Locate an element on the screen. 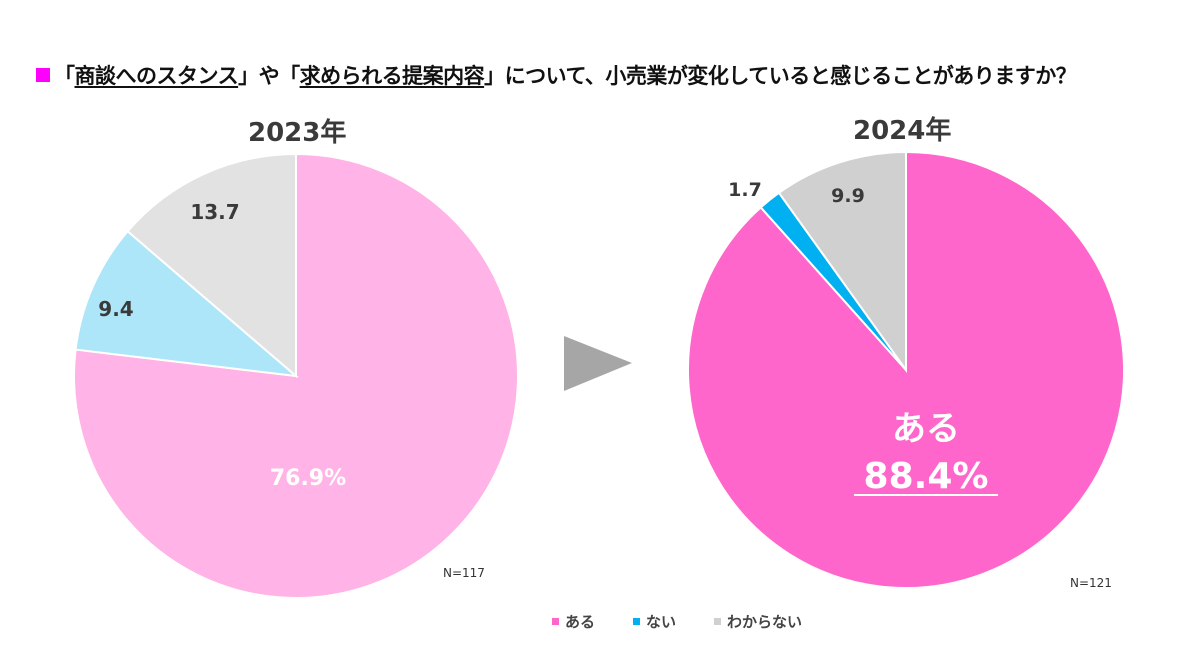 This screenshot has height=668, width=1200. slice-label-0-2: 13.7 is located at coordinates (214, 212).